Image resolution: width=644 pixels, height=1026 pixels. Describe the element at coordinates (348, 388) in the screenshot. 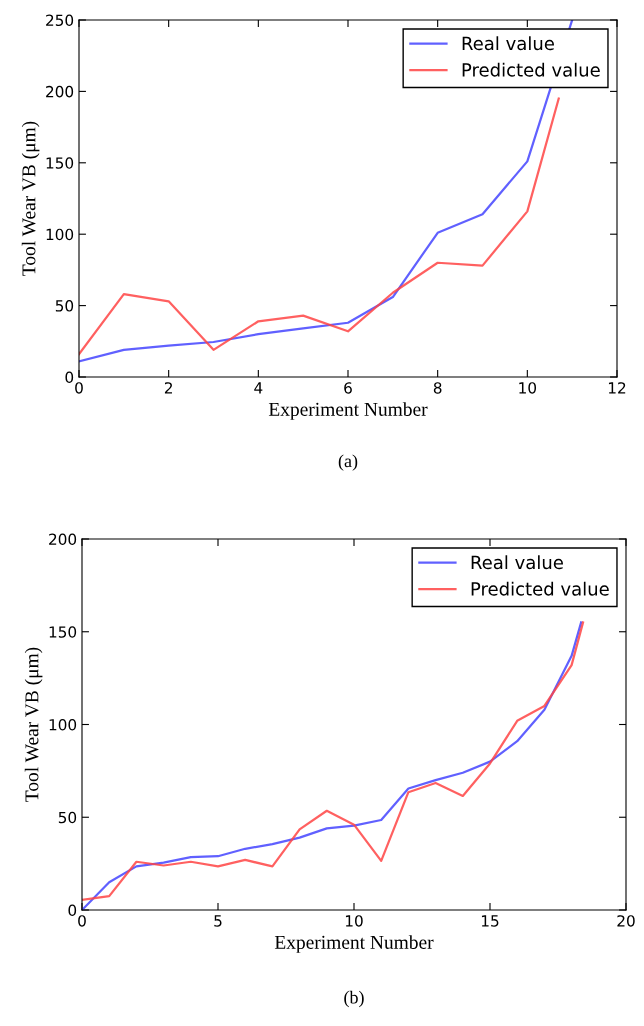

I see `x-tick-label: 6` at that location.